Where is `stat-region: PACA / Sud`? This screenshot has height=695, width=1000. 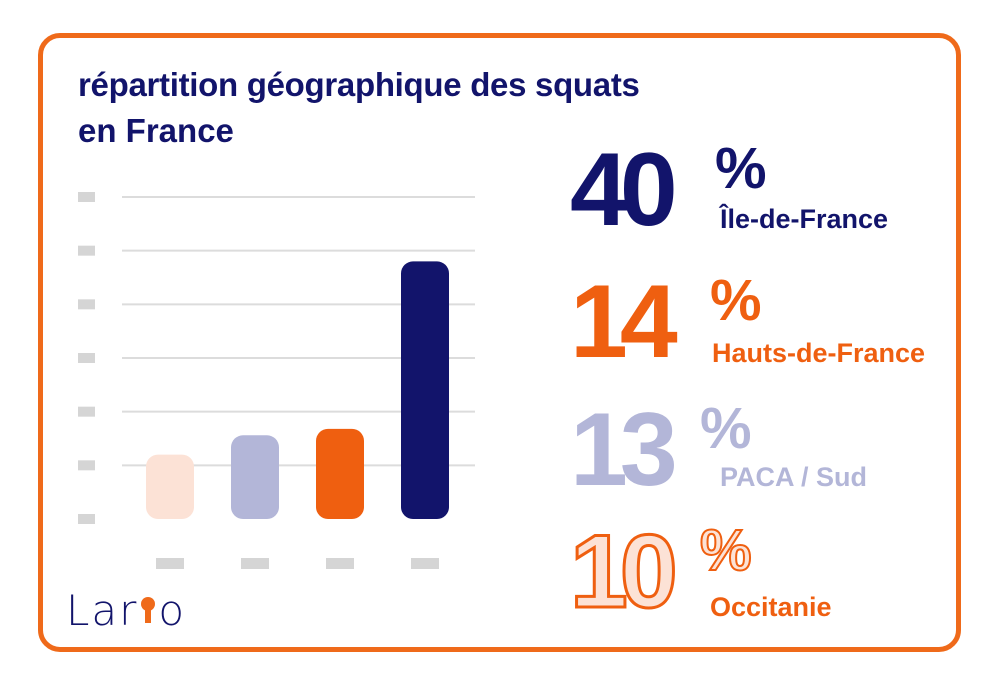
stat-region: PACA / Sud is located at coordinates (793, 477).